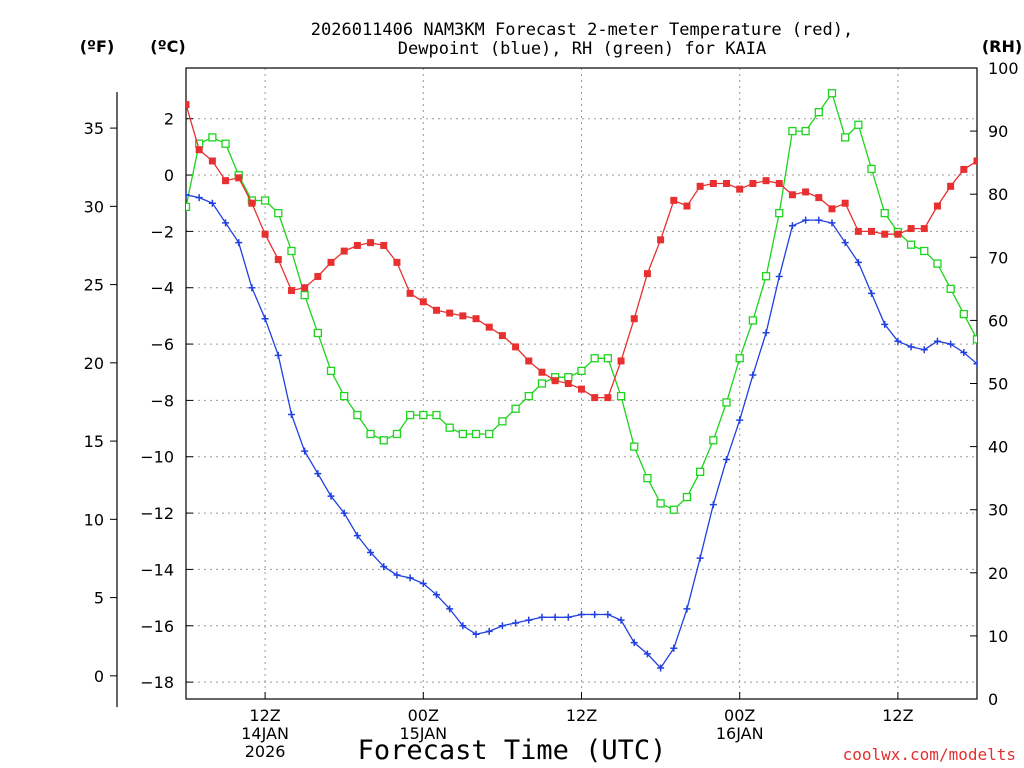 Image resolution: width=1024 pixels, height=768 pixels. Describe the element at coordinates (897, 715) in the screenshot. I see `x-tick-label: 12Z` at that location.